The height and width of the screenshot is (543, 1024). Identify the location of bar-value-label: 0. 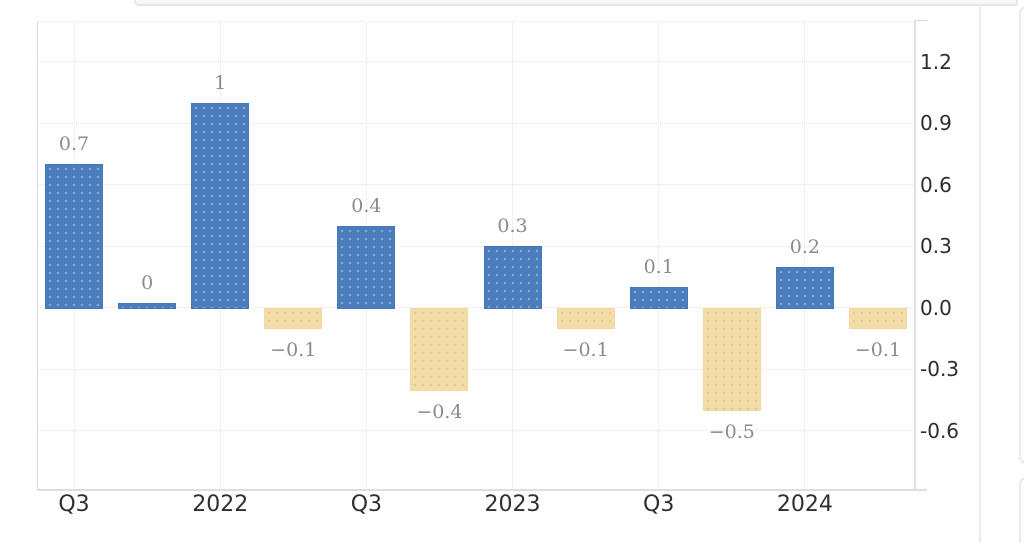
(147, 282).